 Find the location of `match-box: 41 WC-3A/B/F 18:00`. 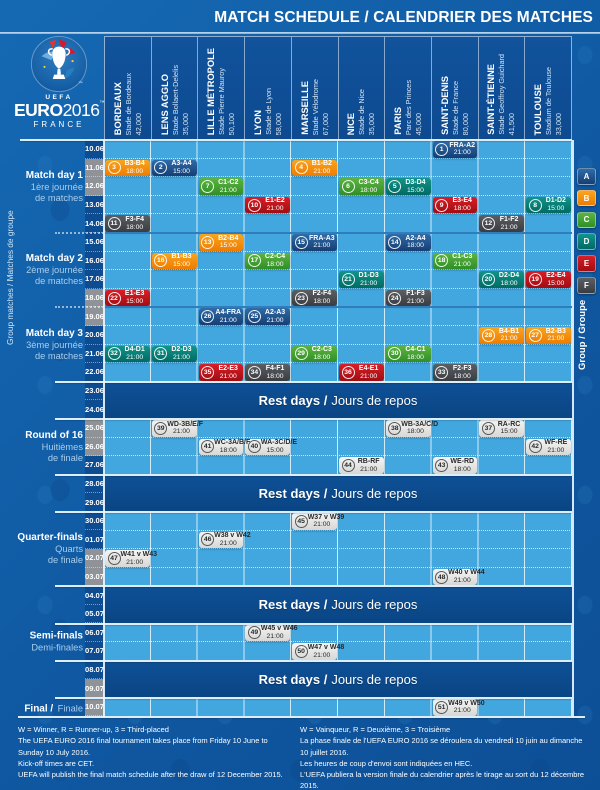

match-box: 41 WC-3A/B/F 18:00 is located at coordinates (224, 447).